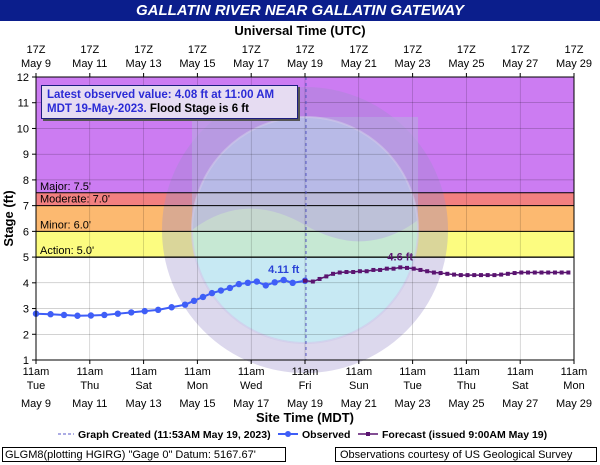  What do you see at coordinates (574, 404) in the screenshot?
I see `x-tick-date: May 29` at bounding box center [574, 404].